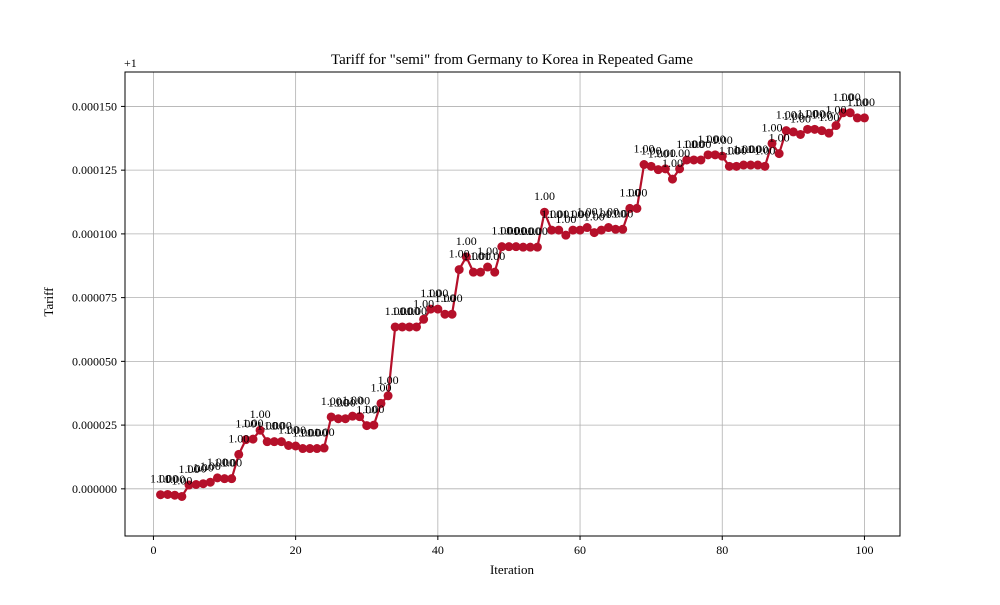 Image resolution: width=1000 pixels, height=605 pixels. I want to click on y-tick-label: 0.000150, so click(94, 106).